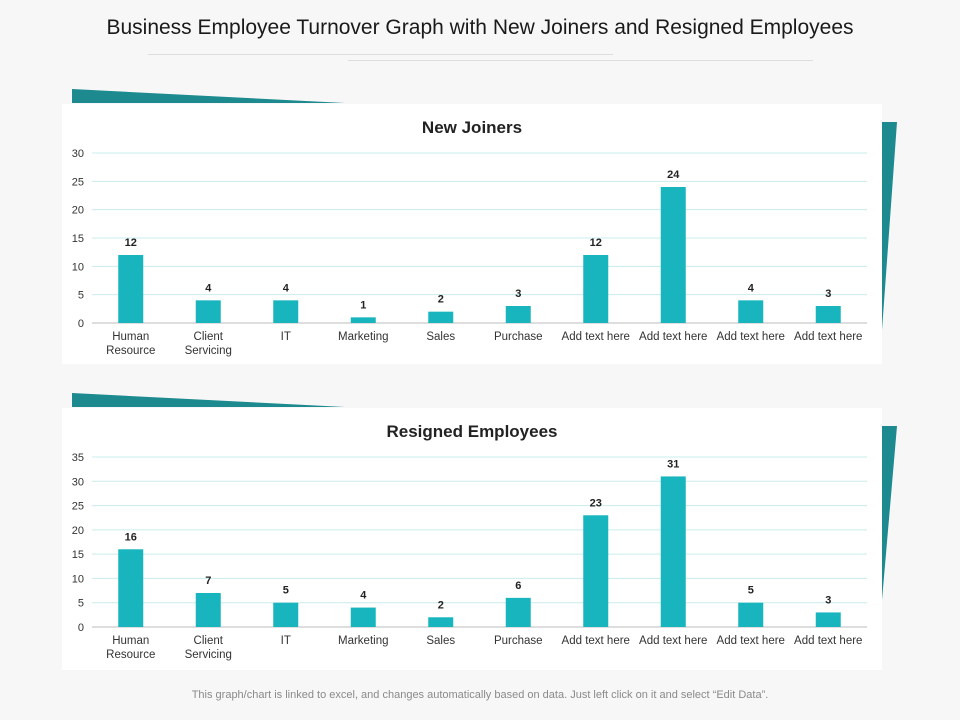 This screenshot has width=960, height=720. What do you see at coordinates (131, 537) in the screenshot?
I see `data-label: 16` at bounding box center [131, 537].